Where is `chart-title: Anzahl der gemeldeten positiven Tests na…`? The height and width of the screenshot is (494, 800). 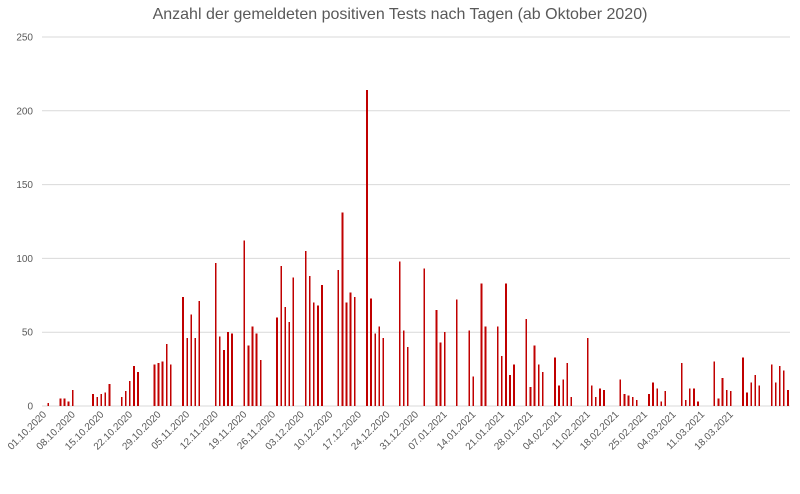 chart-title: Anzahl der gemeldeten positiven Tests na… is located at coordinates (400, 14).